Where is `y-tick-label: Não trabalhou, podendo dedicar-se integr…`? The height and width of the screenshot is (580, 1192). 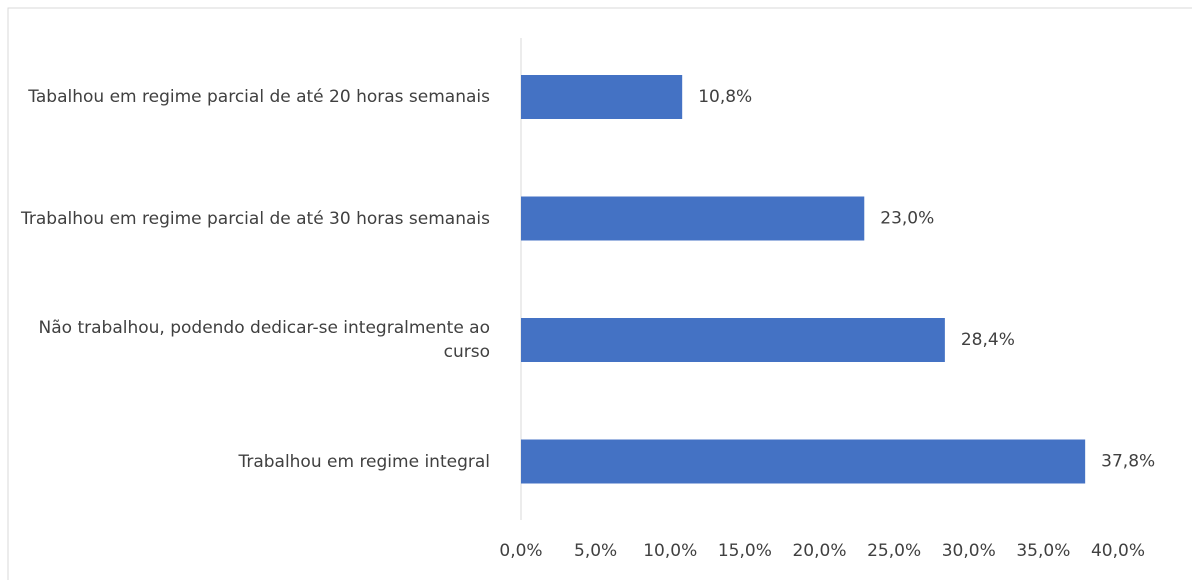
y-tick-label: Não trabalhou, podendo dedicar-se integr… is located at coordinates (264, 340).